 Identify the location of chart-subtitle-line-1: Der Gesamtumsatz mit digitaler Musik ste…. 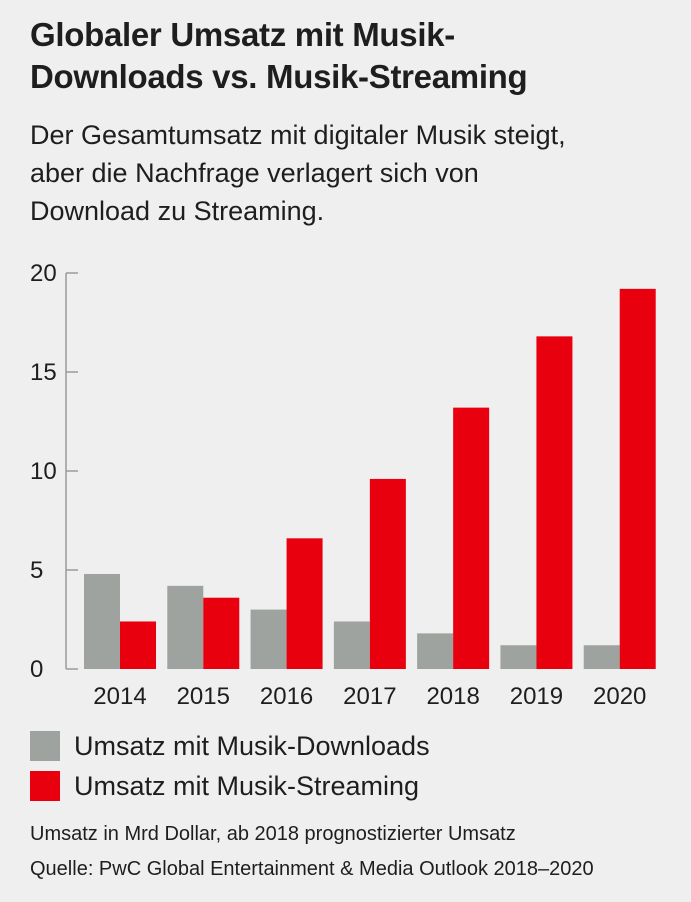
(298, 135).